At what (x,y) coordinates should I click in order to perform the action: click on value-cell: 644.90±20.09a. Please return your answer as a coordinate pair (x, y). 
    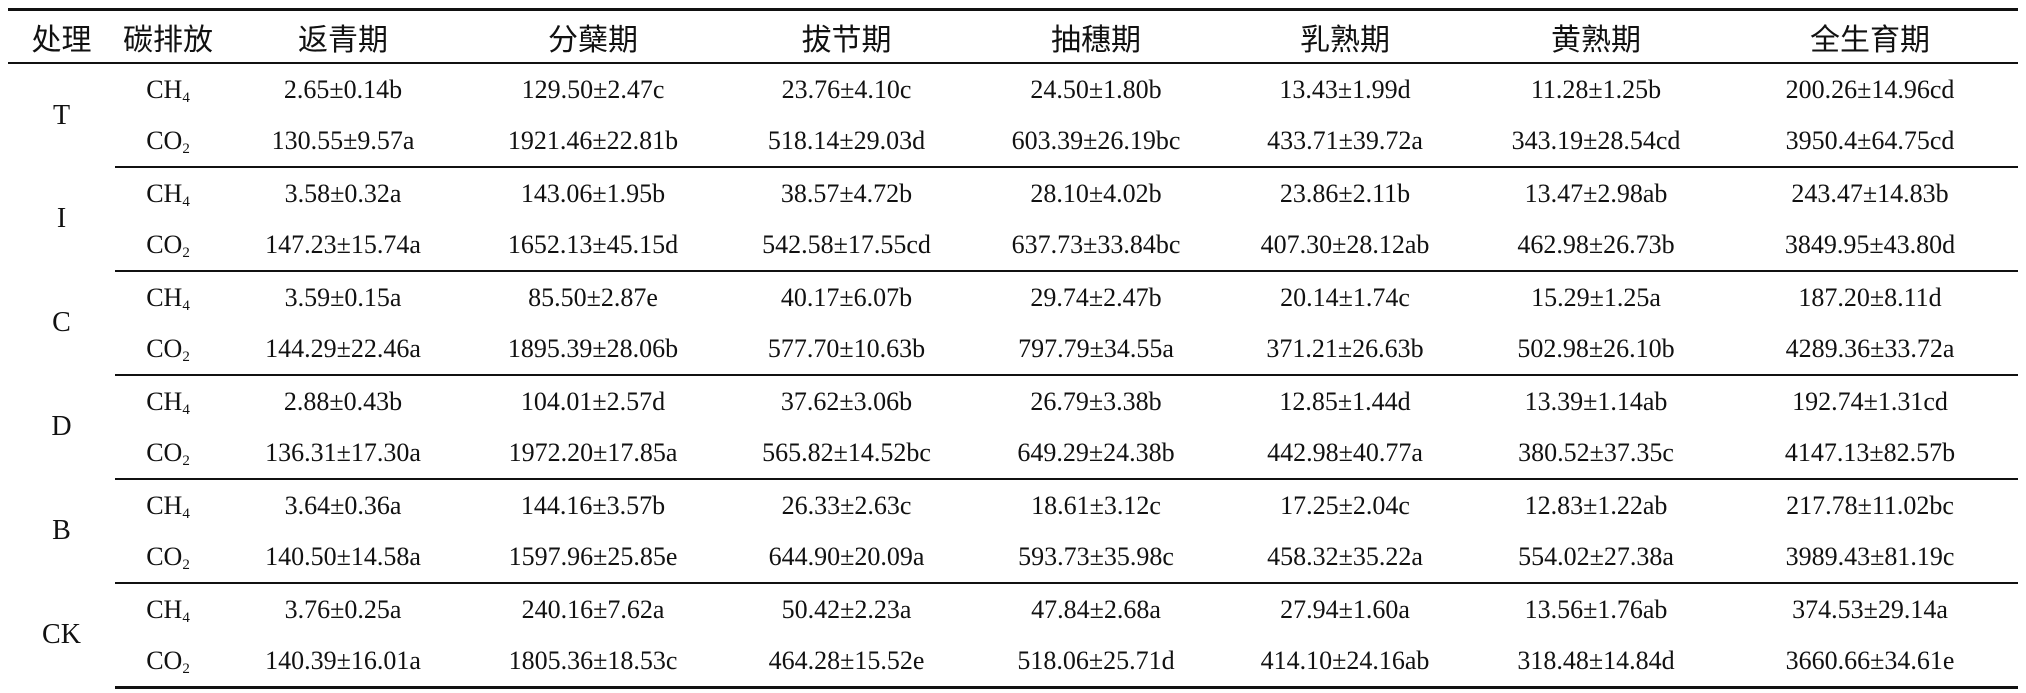
    Looking at the image, I should click on (846, 557).